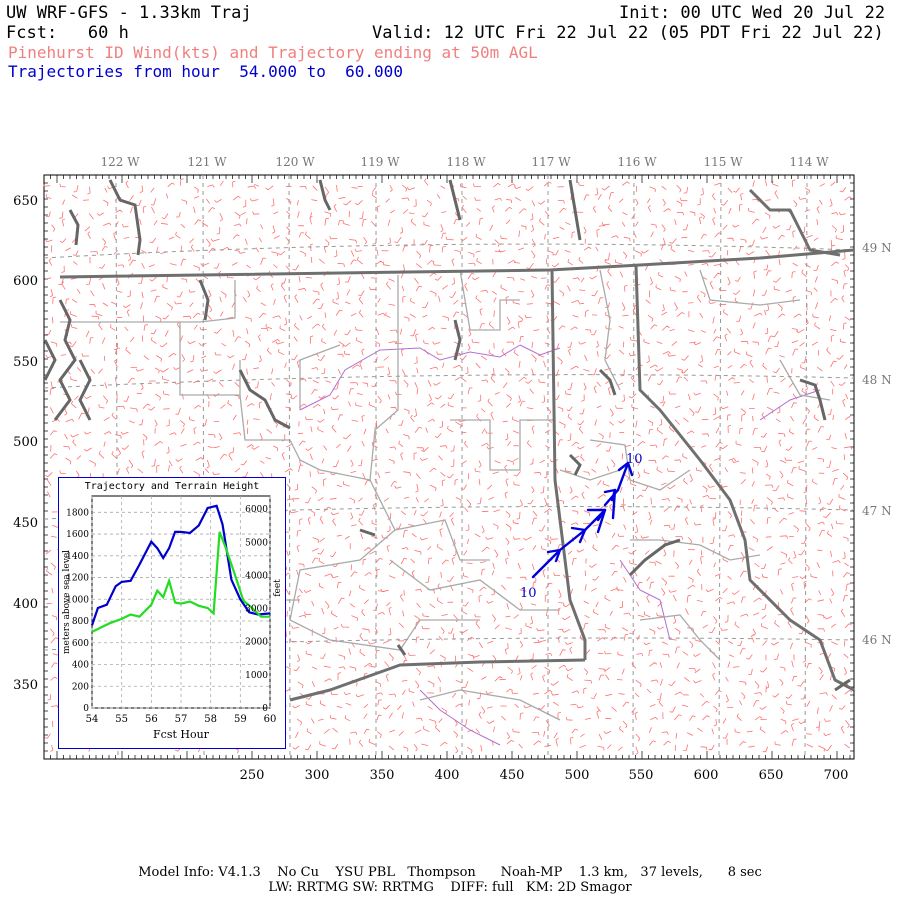  What do you see at coordinates (256, 543) in the screenshot?
I see `inset-y-right-tick: 5000` at bounding box center [256, 543].